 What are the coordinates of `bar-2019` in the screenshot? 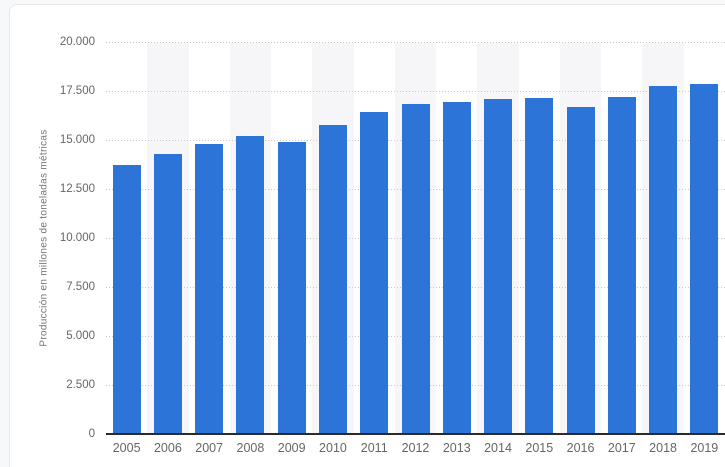 It's located at (704, 259).